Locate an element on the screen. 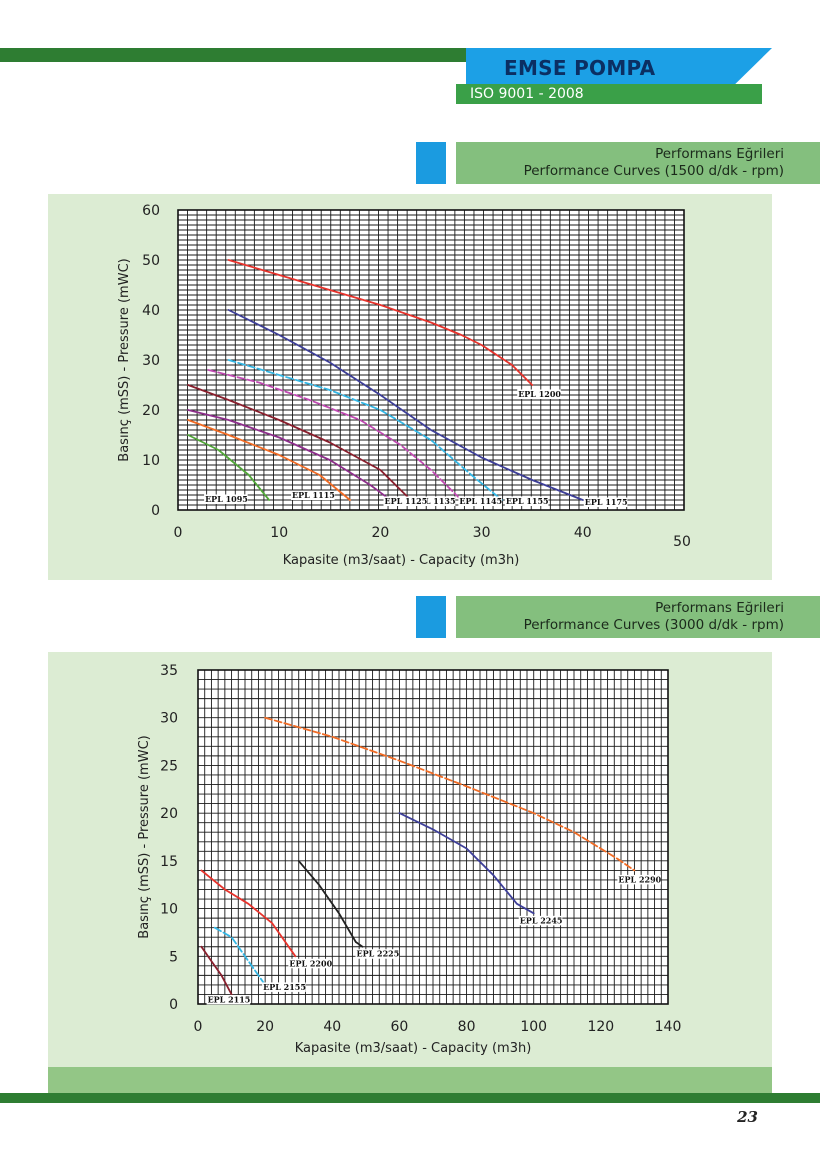  brand-underline is located at coordinates (609, 94).